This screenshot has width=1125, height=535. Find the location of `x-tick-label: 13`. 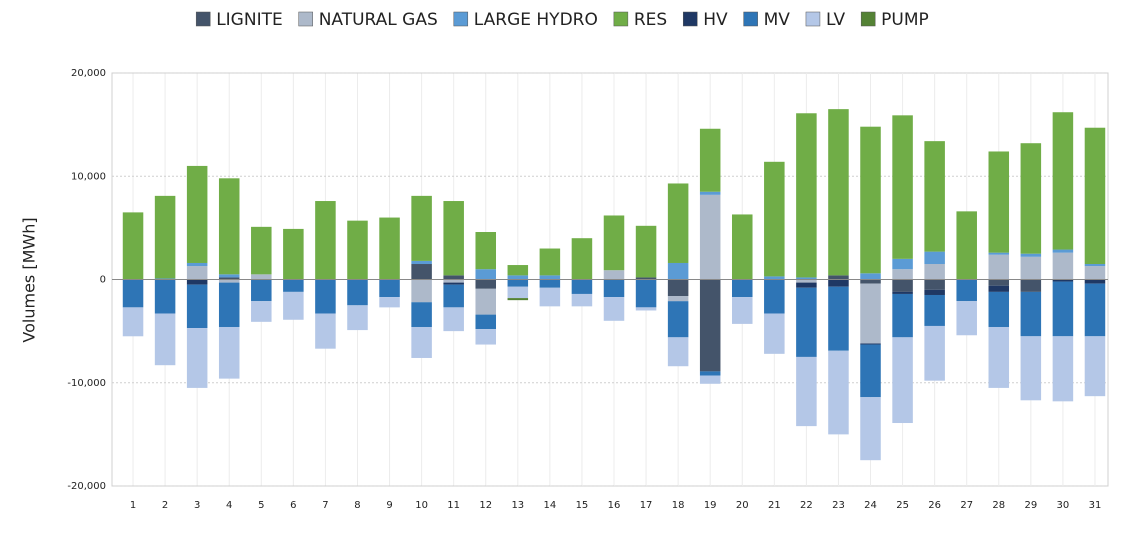

x-tick-label: 13 is located at coordinates (517, 505).